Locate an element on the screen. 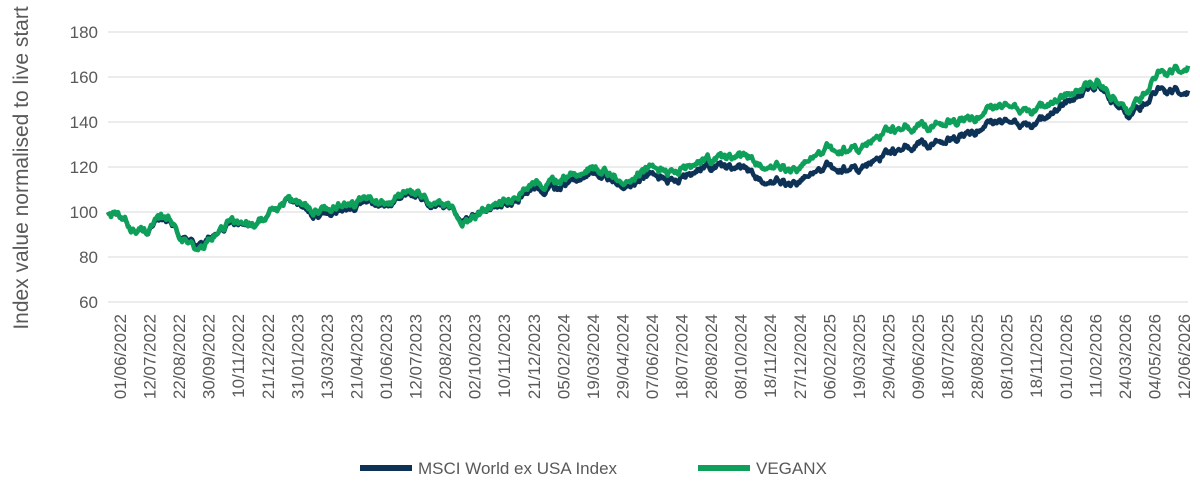 The image size is (1200, 496). x-tick-label: 22/08/2023 is located at coordinates (445, 356).